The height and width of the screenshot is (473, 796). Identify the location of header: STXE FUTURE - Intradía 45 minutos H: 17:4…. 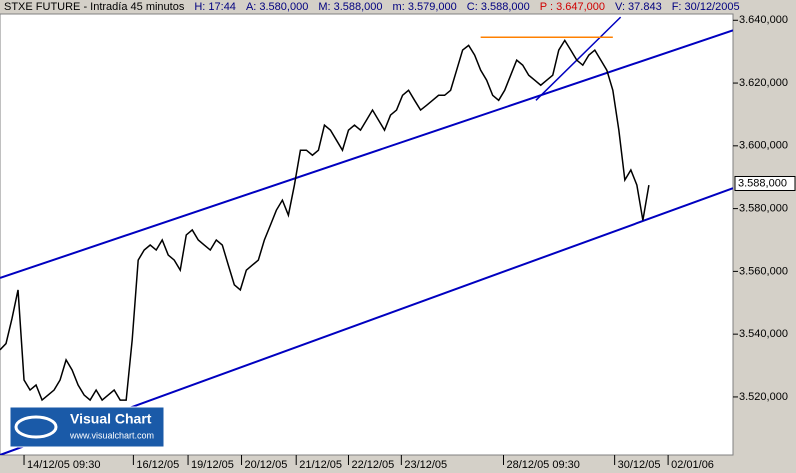
(372, 7).